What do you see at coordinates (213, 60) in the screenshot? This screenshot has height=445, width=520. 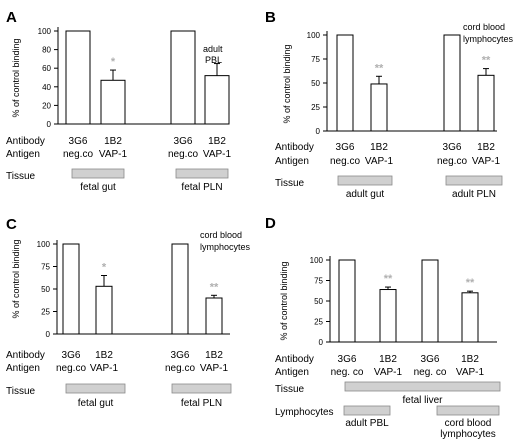 I see `panel-note: PBL` at bounding box center [213, 60].